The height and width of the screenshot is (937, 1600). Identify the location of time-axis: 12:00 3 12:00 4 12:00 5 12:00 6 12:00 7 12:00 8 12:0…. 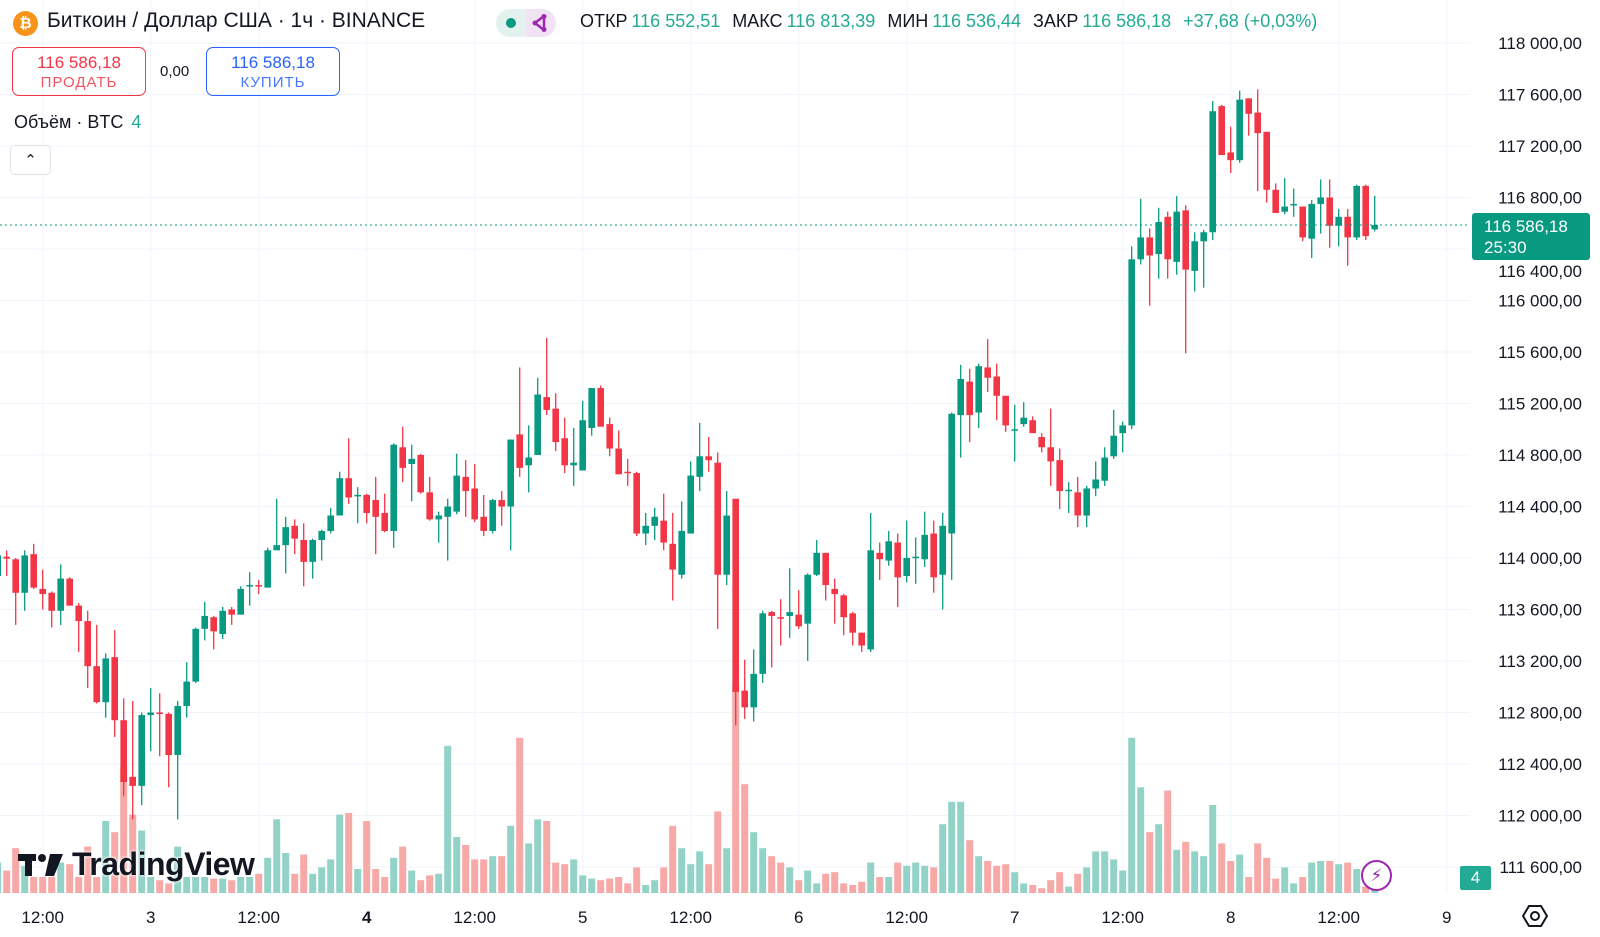
(736, 917).